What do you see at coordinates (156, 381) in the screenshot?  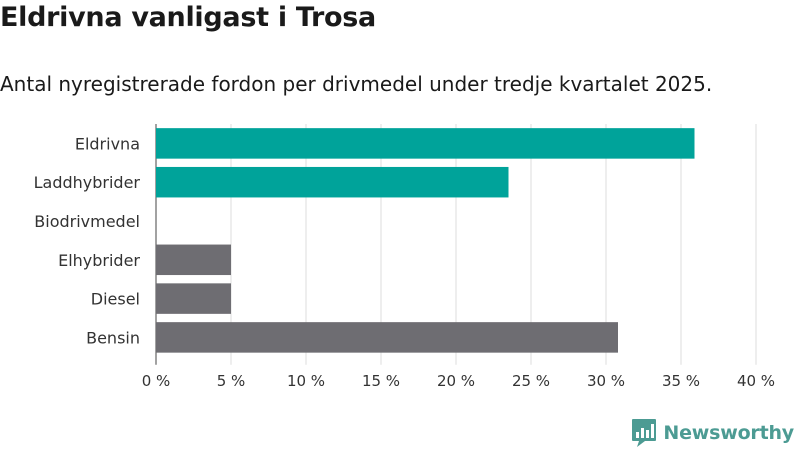 I see `x-tick-label: 0 %` at bounding box center [156, 381].